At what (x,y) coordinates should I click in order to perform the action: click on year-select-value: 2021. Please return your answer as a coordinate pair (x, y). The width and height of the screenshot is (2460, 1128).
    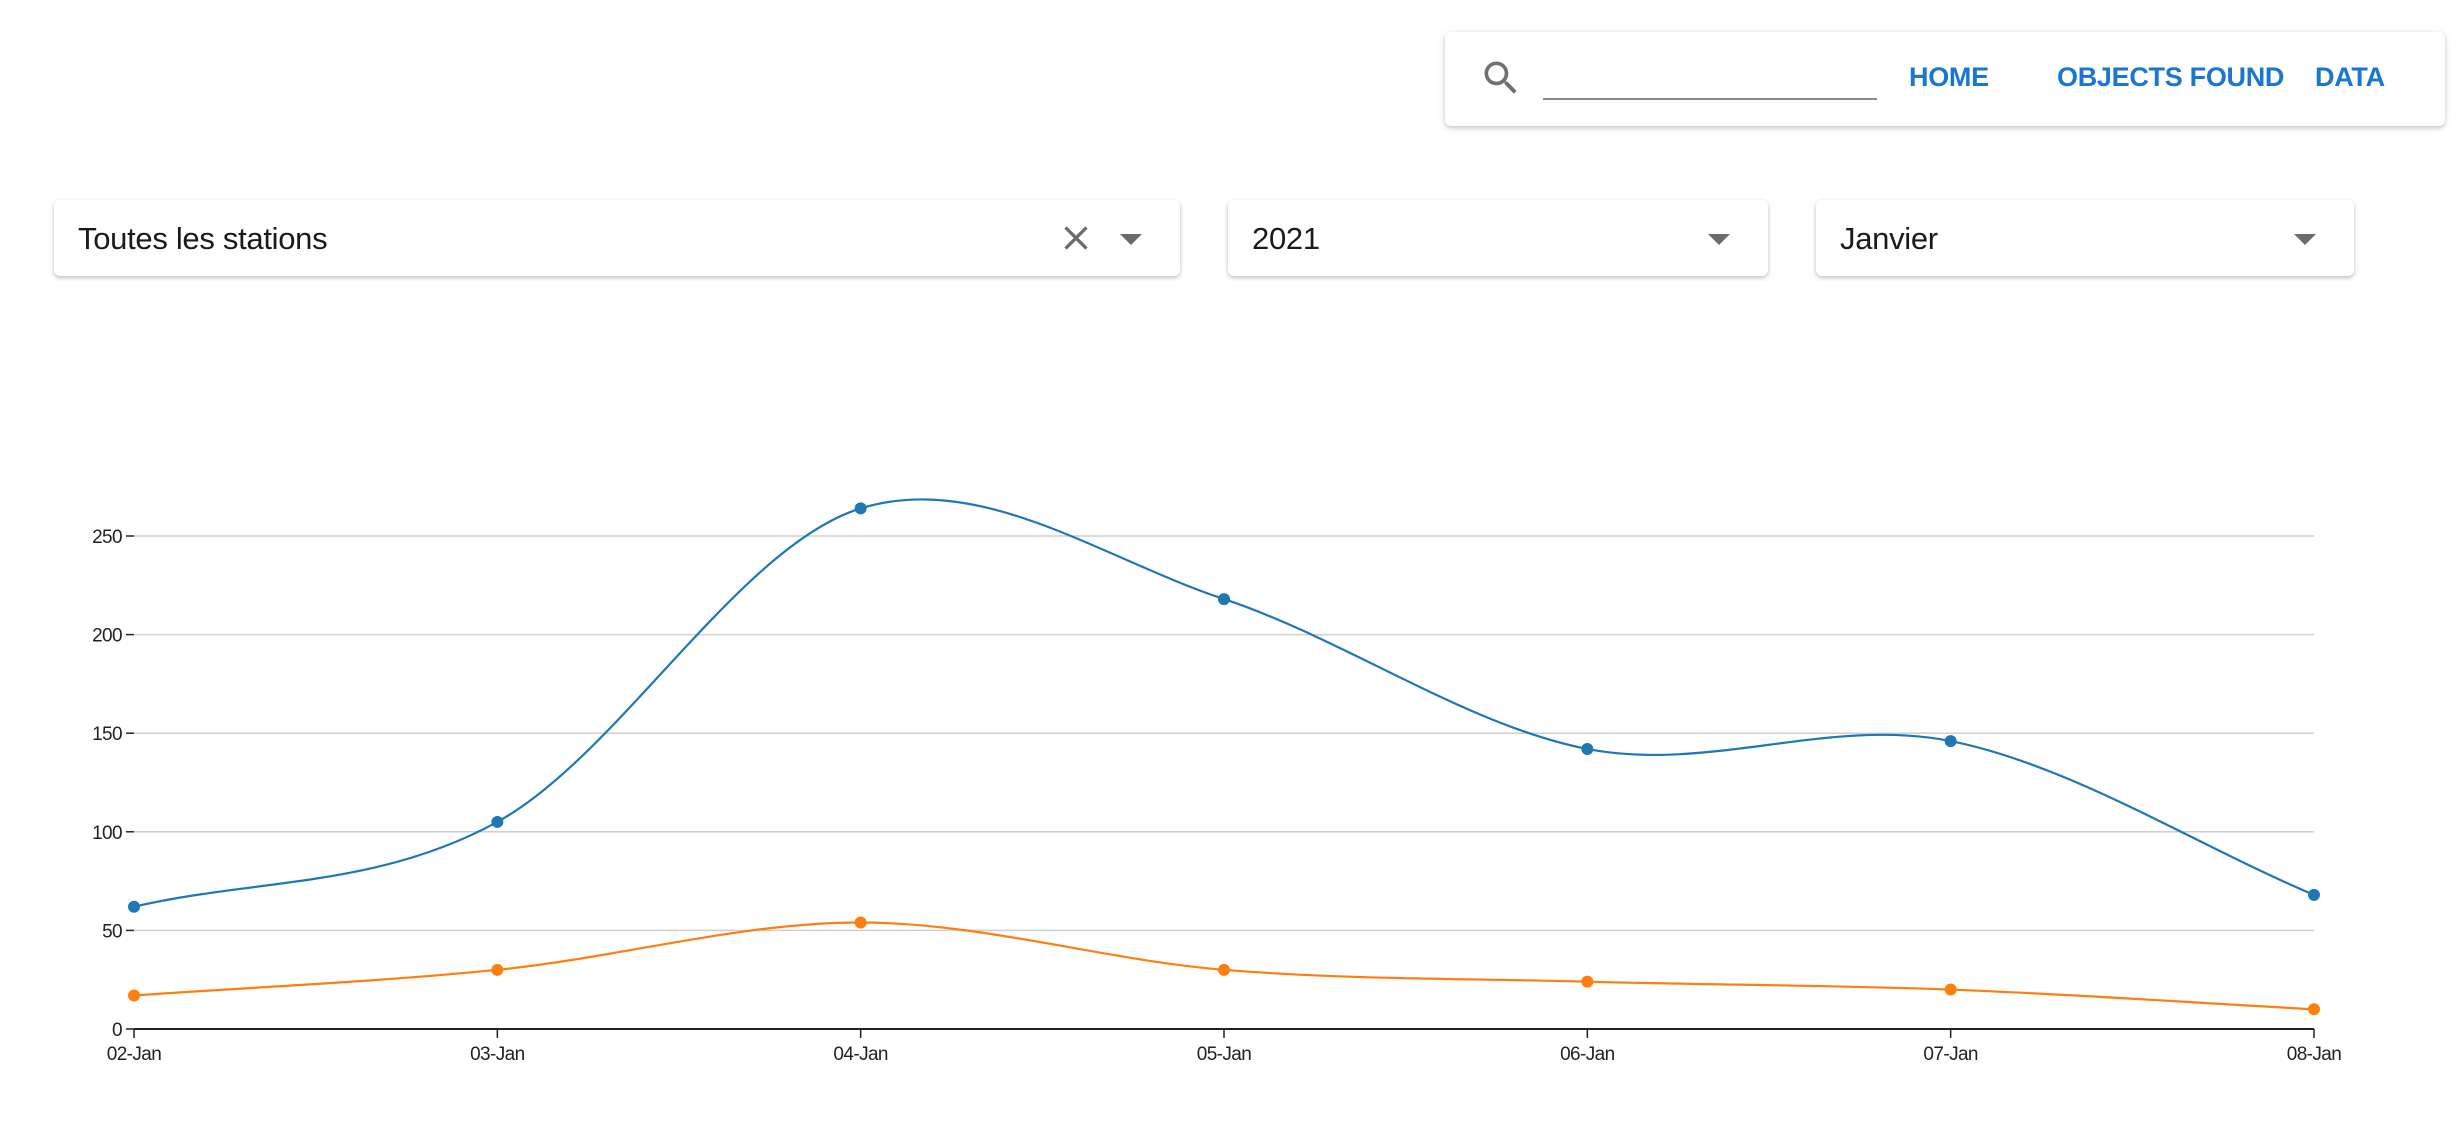
    Looking at the image, I should click on (1286, 238).